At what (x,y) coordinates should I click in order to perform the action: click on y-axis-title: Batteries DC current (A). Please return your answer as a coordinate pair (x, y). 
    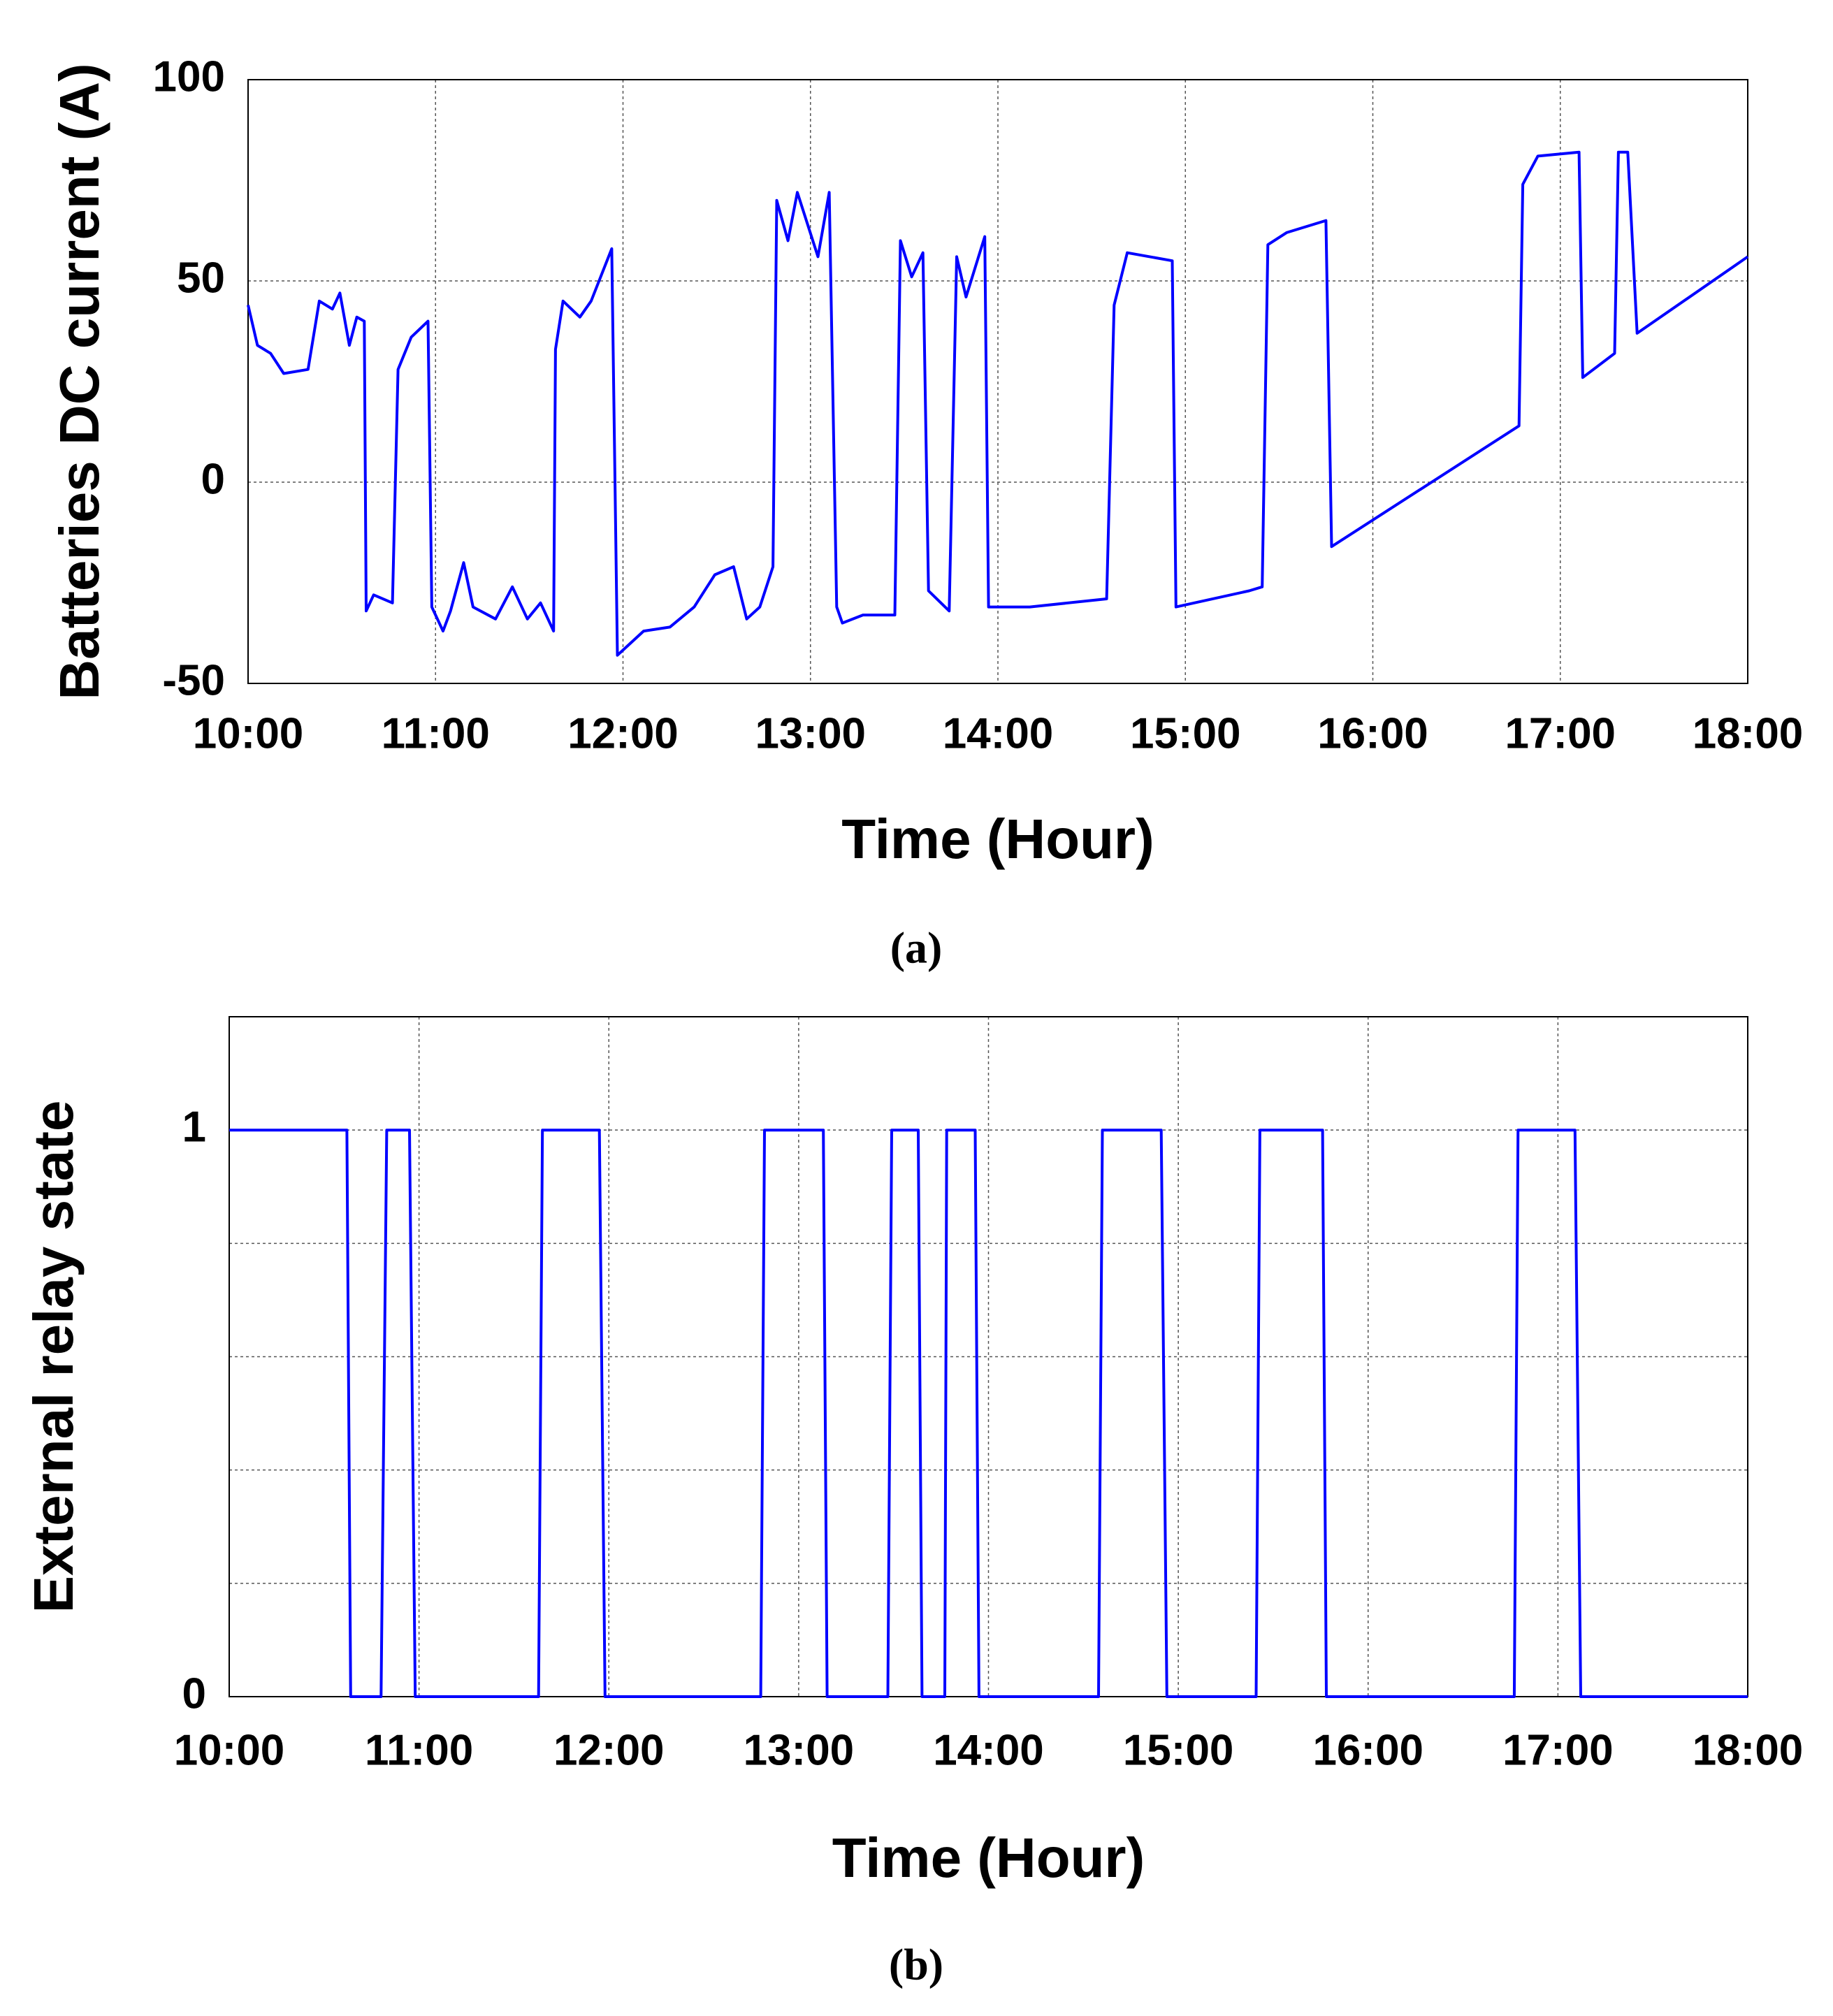
    Looking at the image, I should click on (79, 381).